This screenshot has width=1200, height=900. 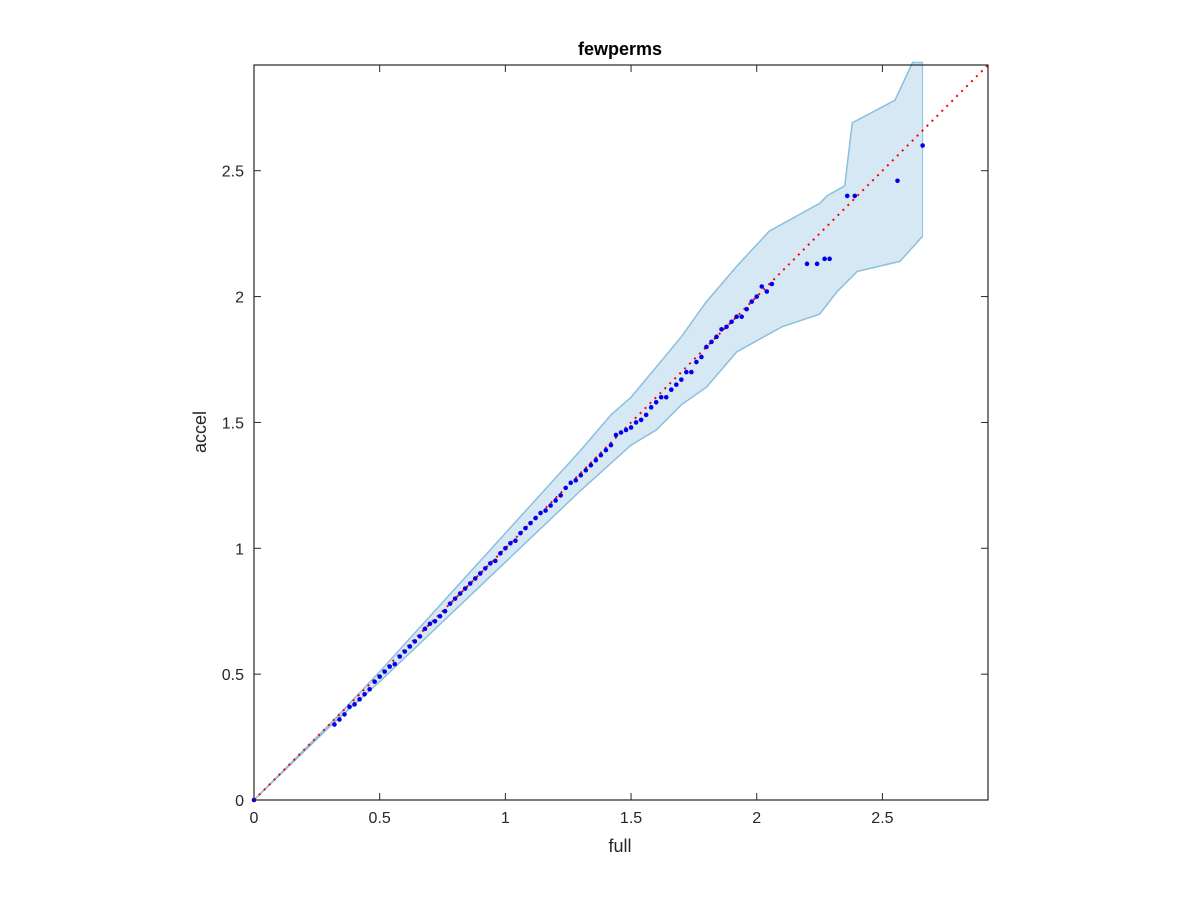 I want to click on y-tick-label: 2, so click(x=239, y=298).